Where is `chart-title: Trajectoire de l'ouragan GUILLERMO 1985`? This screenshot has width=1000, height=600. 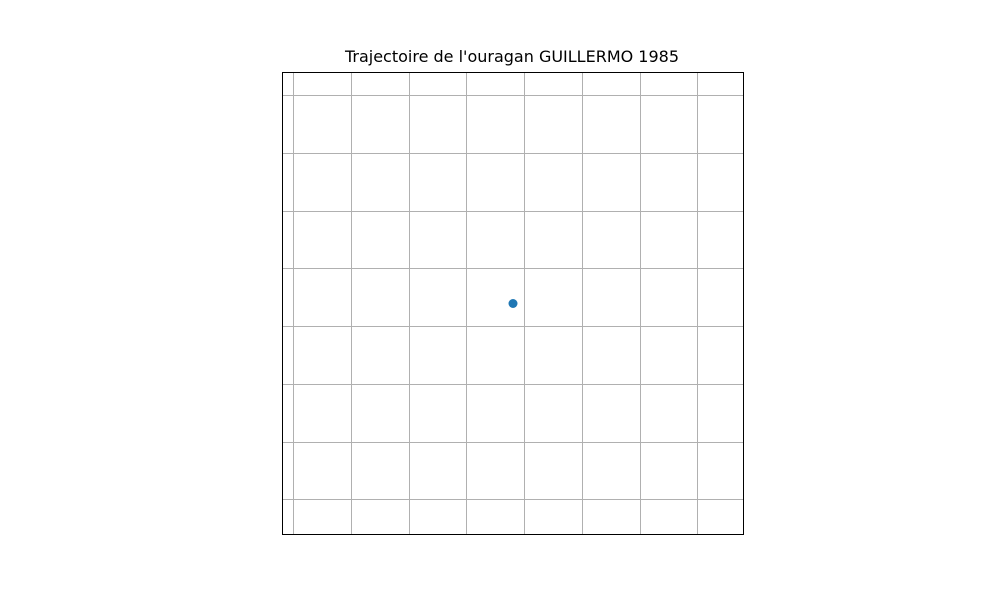
chart-title: Trajectoire de l'ouragan GUILLERMO 1985 is located at coordinates (512, 56).